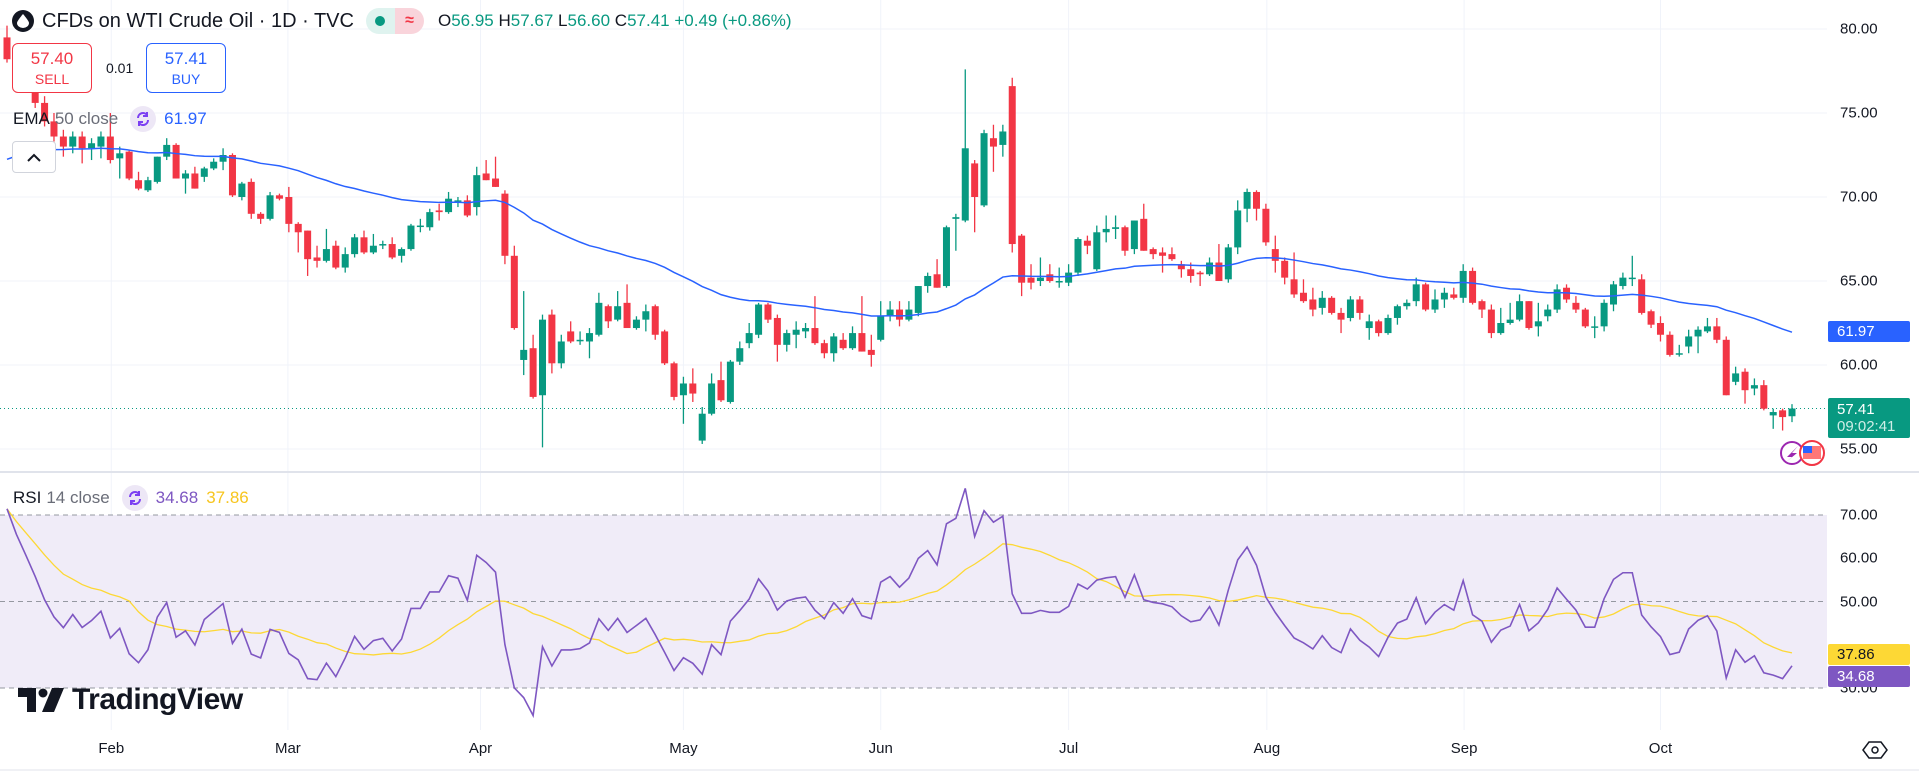  Describe the element at coordinates (1859, 515) in the screenshot. I see `rsi-tick-label: 70.00` at that location.